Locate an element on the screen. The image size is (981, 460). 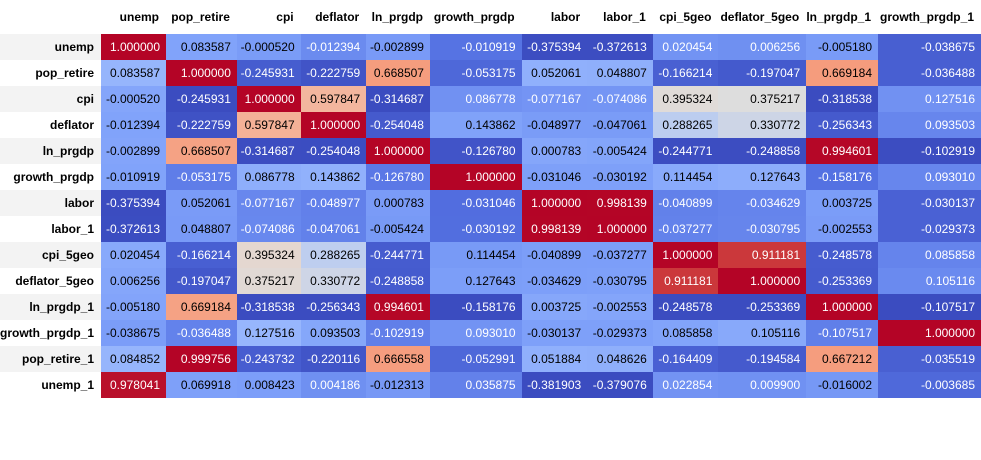
heatmap-cell: 0.083587 is located at coordinates (201, 47).